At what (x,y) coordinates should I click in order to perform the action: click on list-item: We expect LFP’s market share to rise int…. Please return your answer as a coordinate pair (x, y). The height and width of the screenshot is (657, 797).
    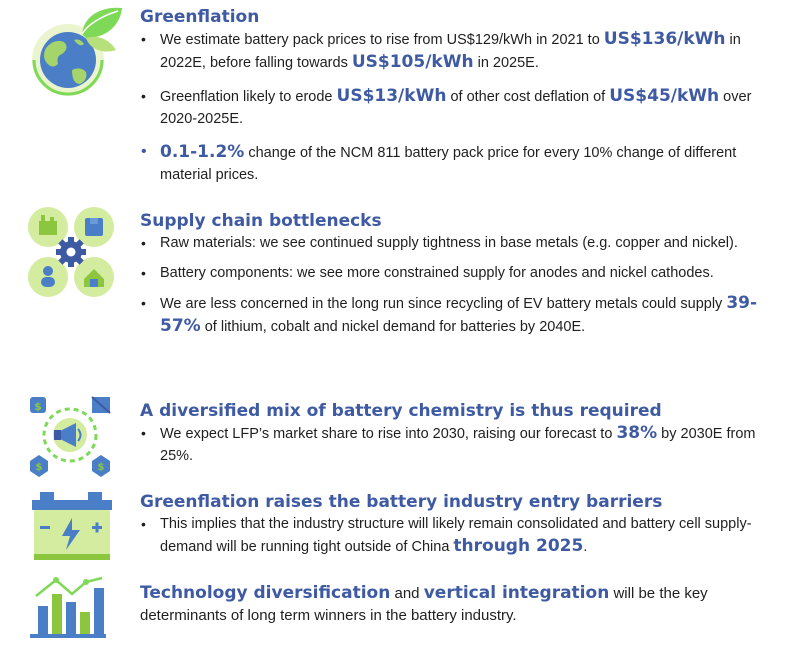
    Looking at the image, I should click on (464, 444).